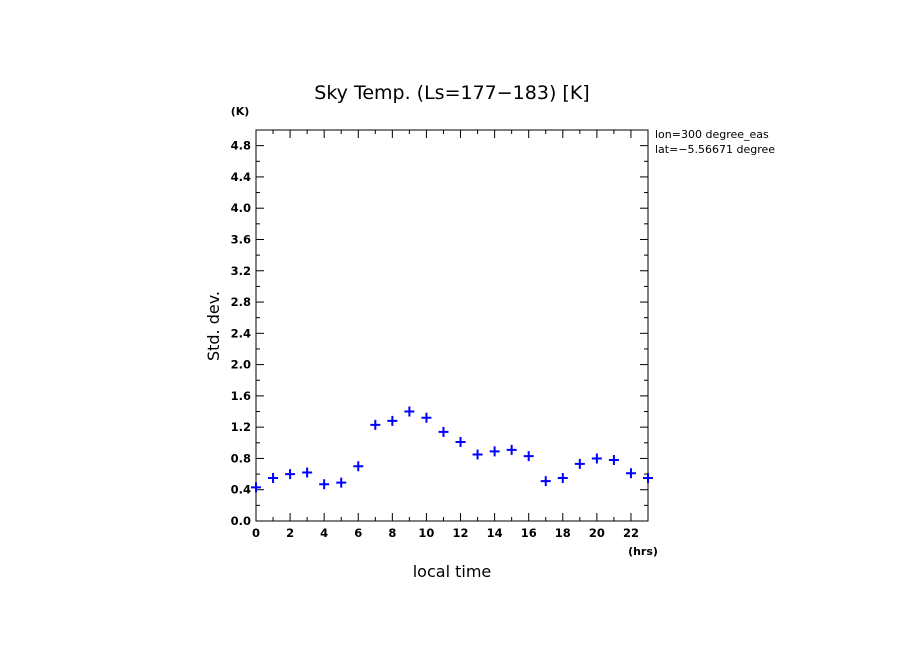 This screenshot has height=654, width=904. What do you see at coordinates (452, 449) in the screenshot?
I see `data-points` at bounding box center [452, 449].